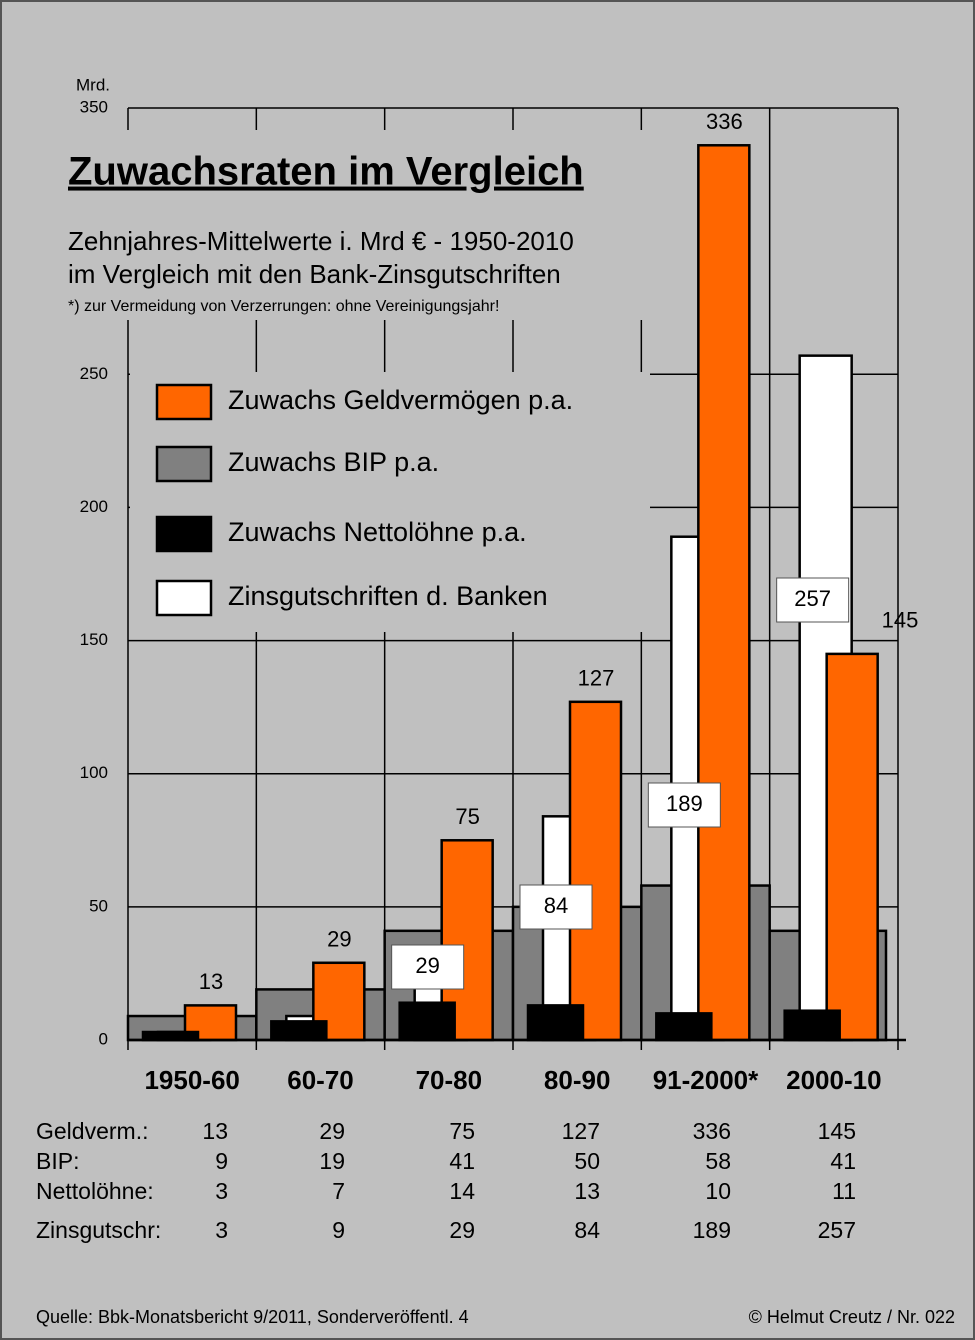 The height and width of the screenshot is (1340, 975). Describe the element at coordinates (712, 1131) in the screenshot. I see `table-value: 336` at that location.